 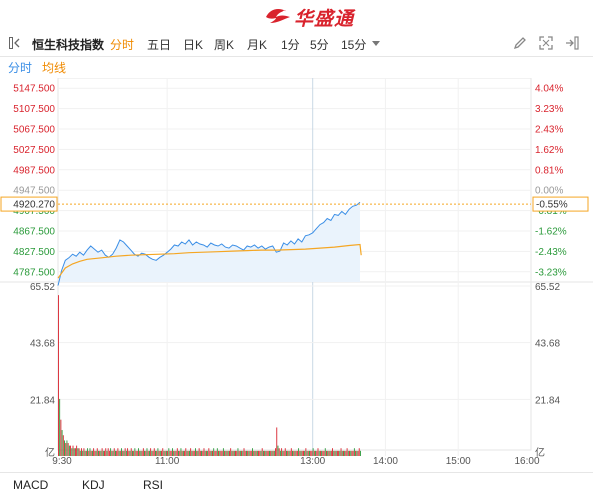 What do you see at coordinates (50, 452) in the screenshot?
I see `volume-unit-label: 亿` at bounding box center [50, 452].